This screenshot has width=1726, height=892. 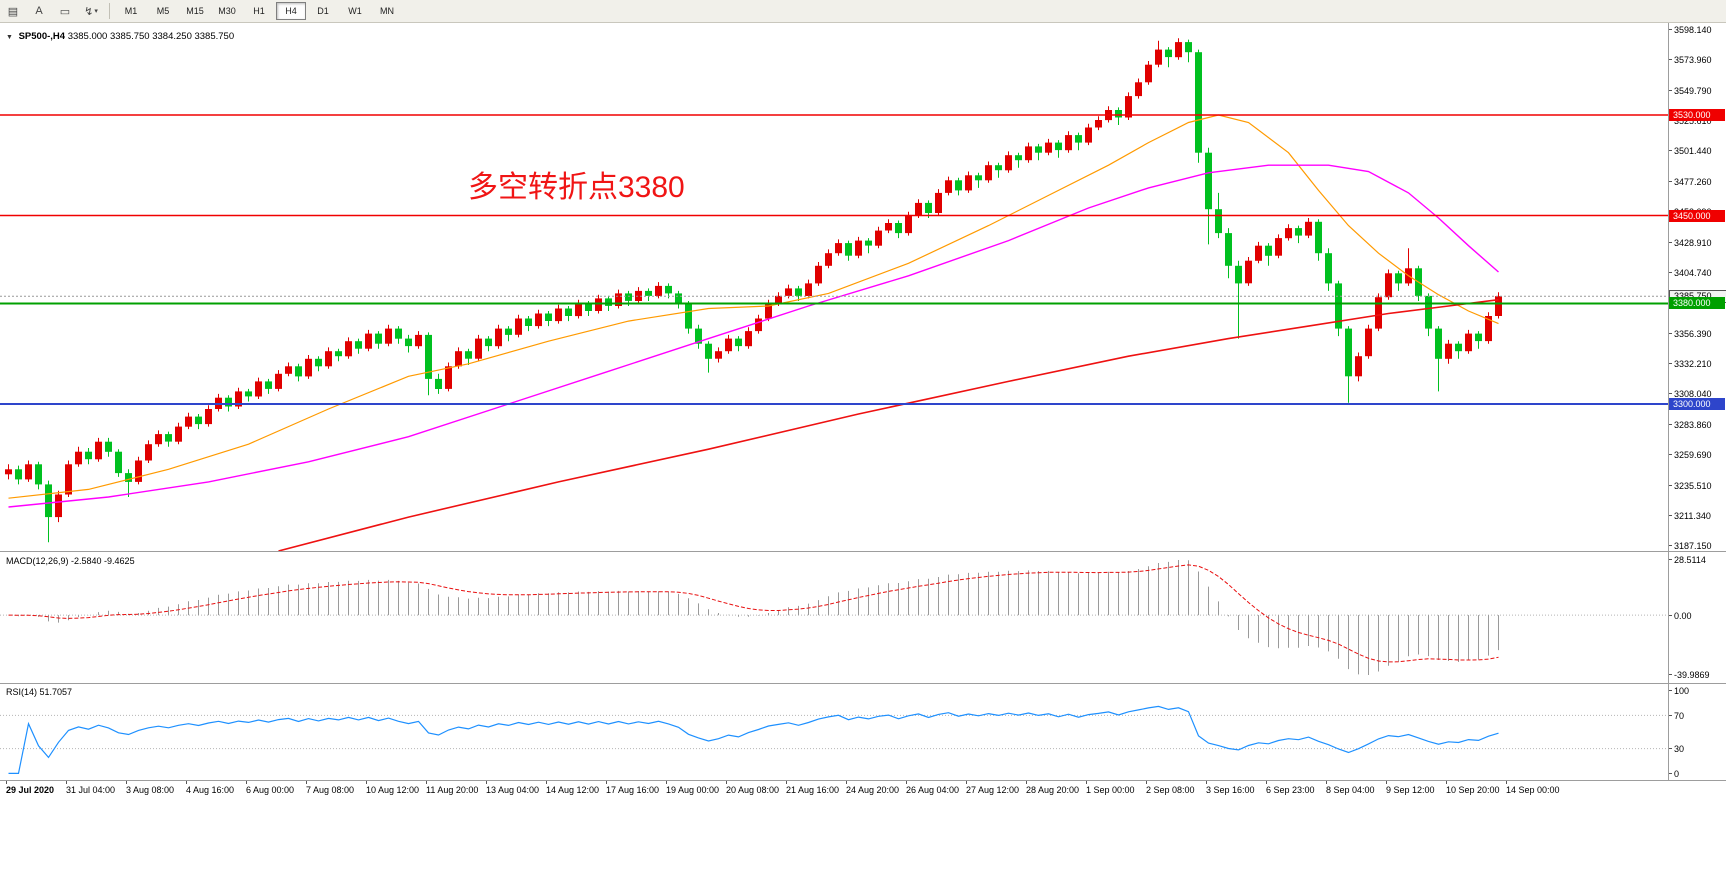 I want to click on price-axis-label: 3308.040, so click(x=1690, y=394).